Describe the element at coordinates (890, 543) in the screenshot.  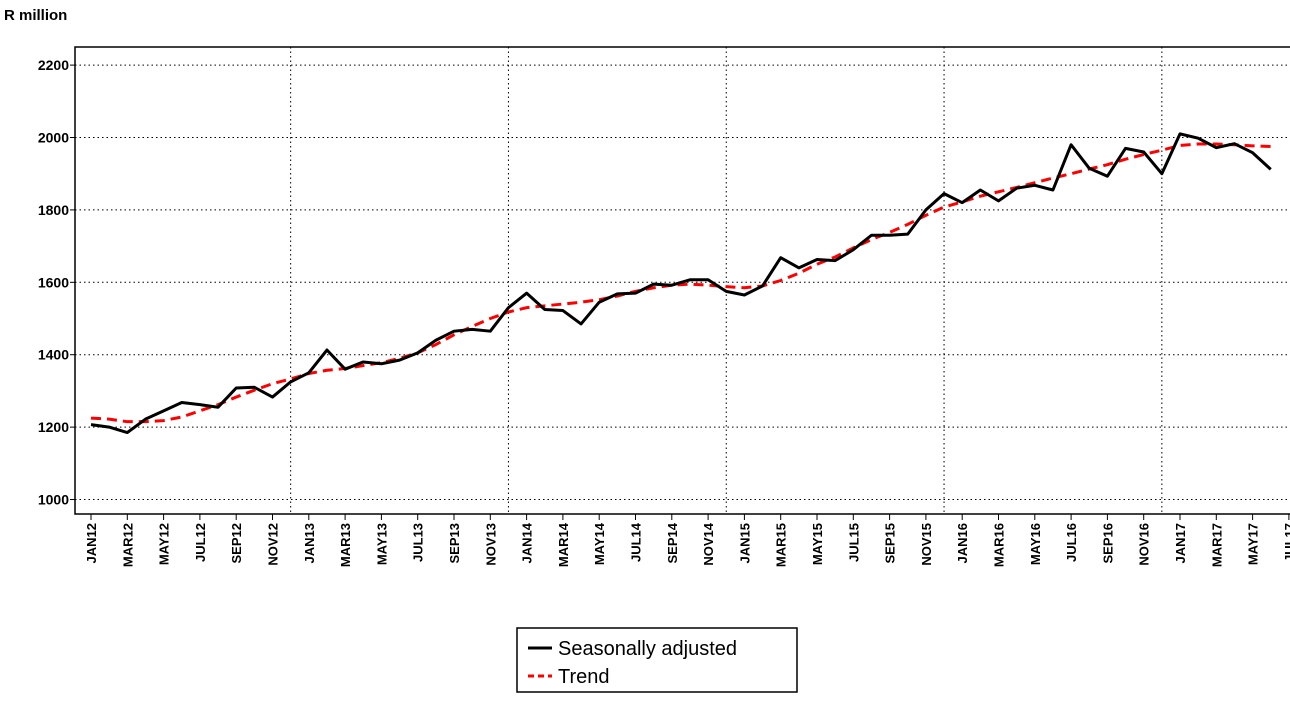
I see `x-tick-label: SEP15` at that location.